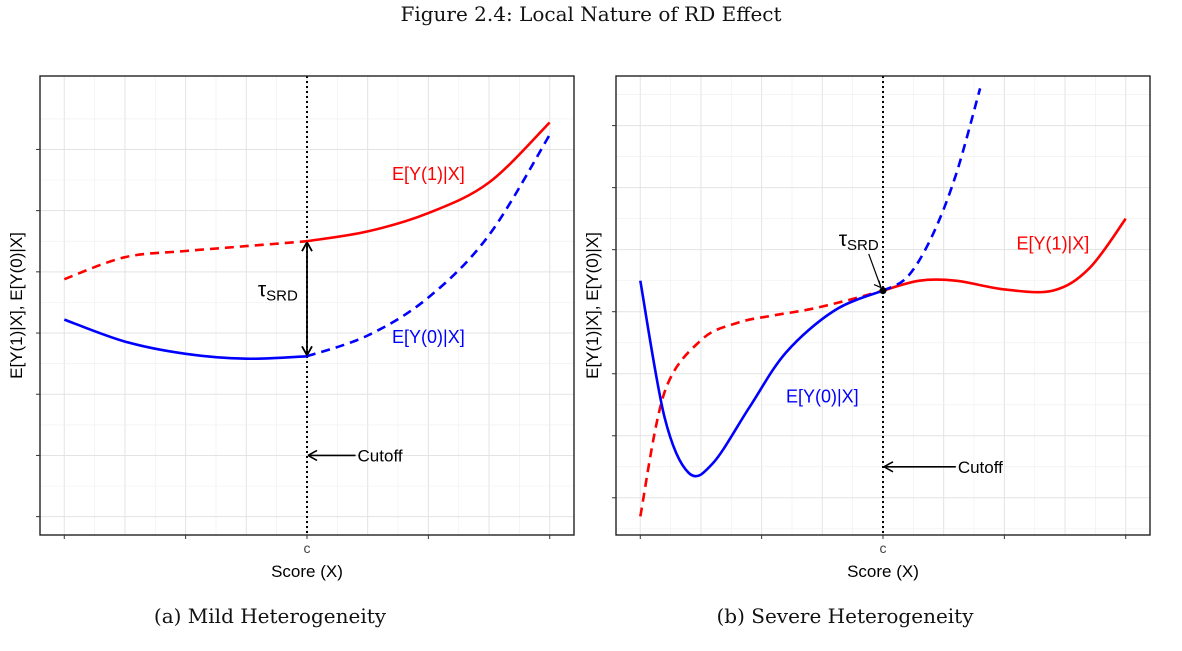 The height and width of the screenshot is (651, 1182). Describe the element at coordinates (591, 14) in the screenshot. I see `figure-title: Figure 2.4: Local Nature of RD Effect` at that location.